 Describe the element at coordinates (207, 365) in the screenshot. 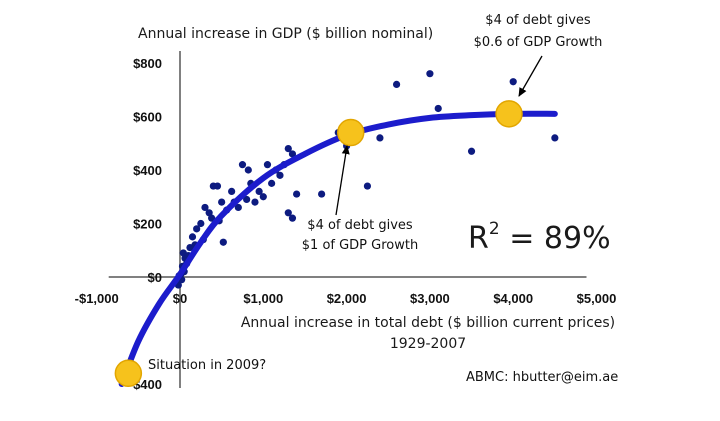

I see `annotation-bottom-left: Situation in 2009?` at that location.